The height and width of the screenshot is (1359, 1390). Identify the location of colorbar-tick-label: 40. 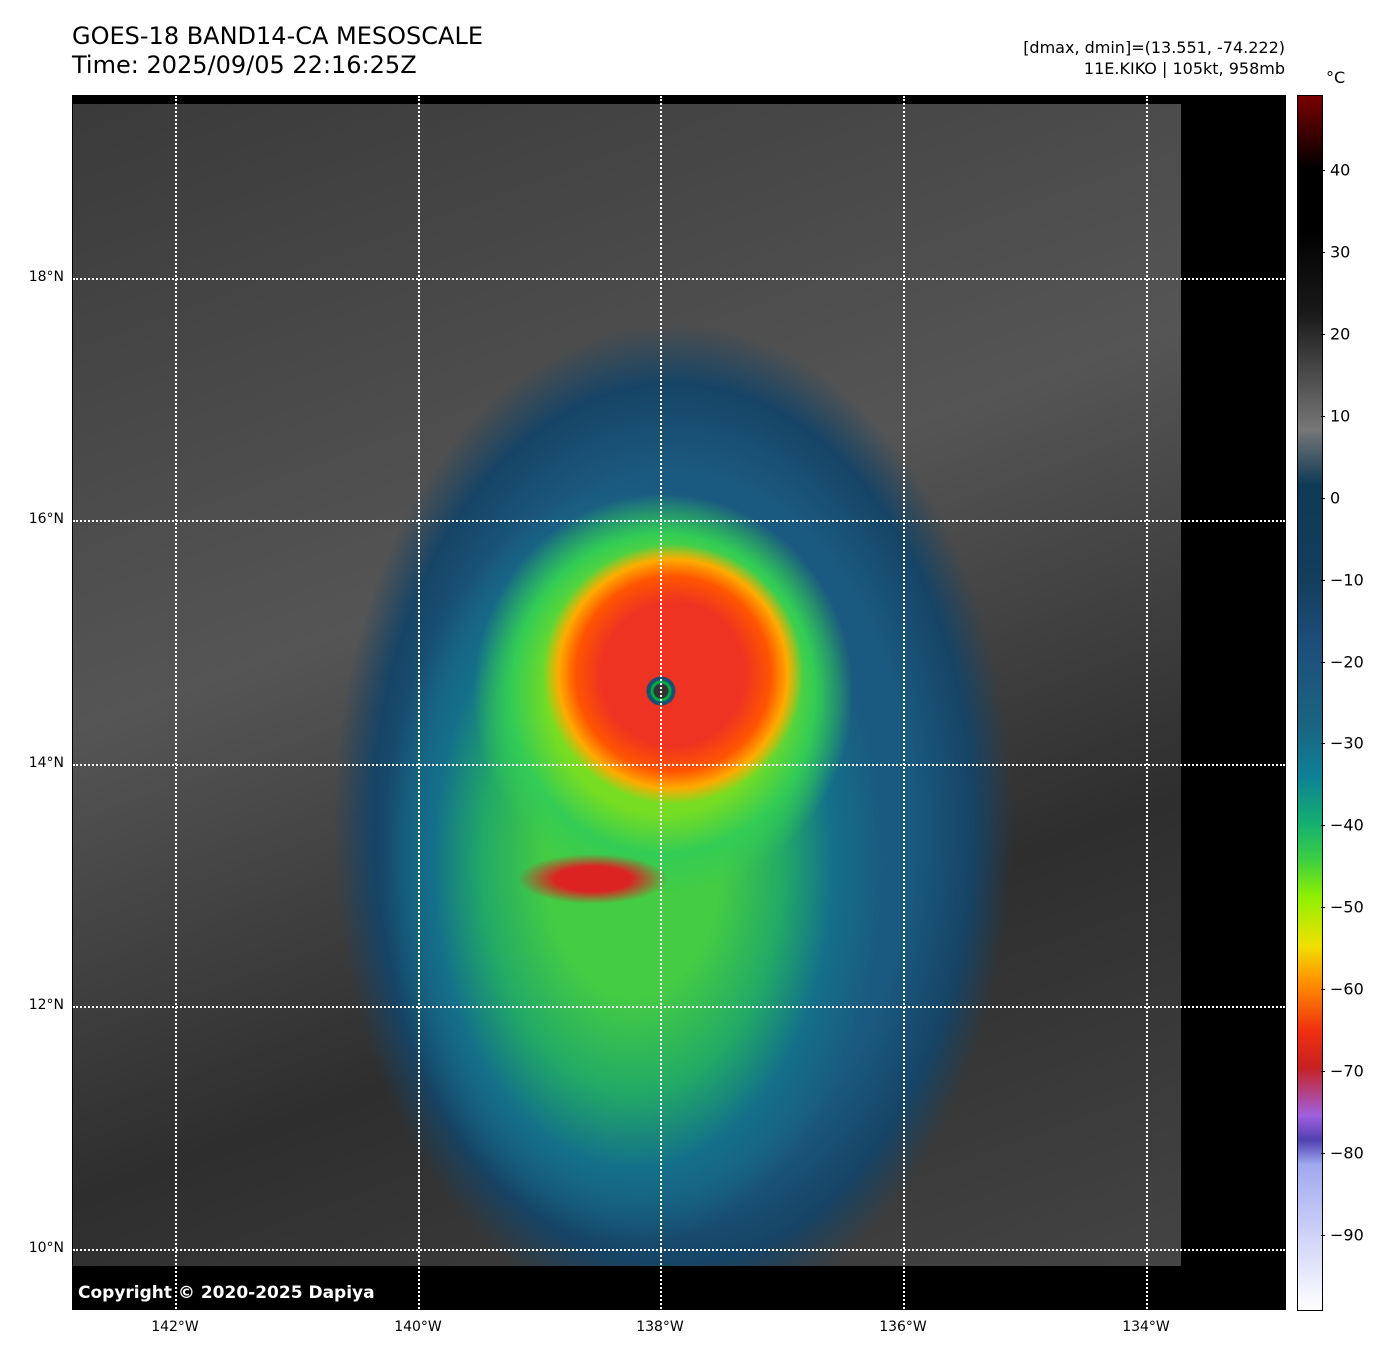
(1340, 170).